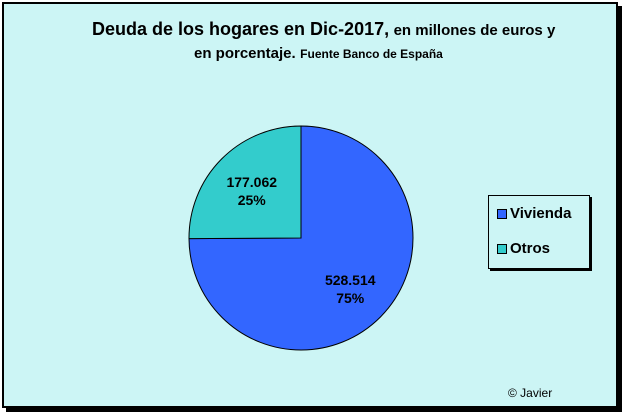 The height and width of the screenshot is (414, 624). What do you see at coordinates (241, 29) in the screenshot?
I see `title-main: Deuda de los hogares en Dic-2017,` at bounding box center [241, 29].